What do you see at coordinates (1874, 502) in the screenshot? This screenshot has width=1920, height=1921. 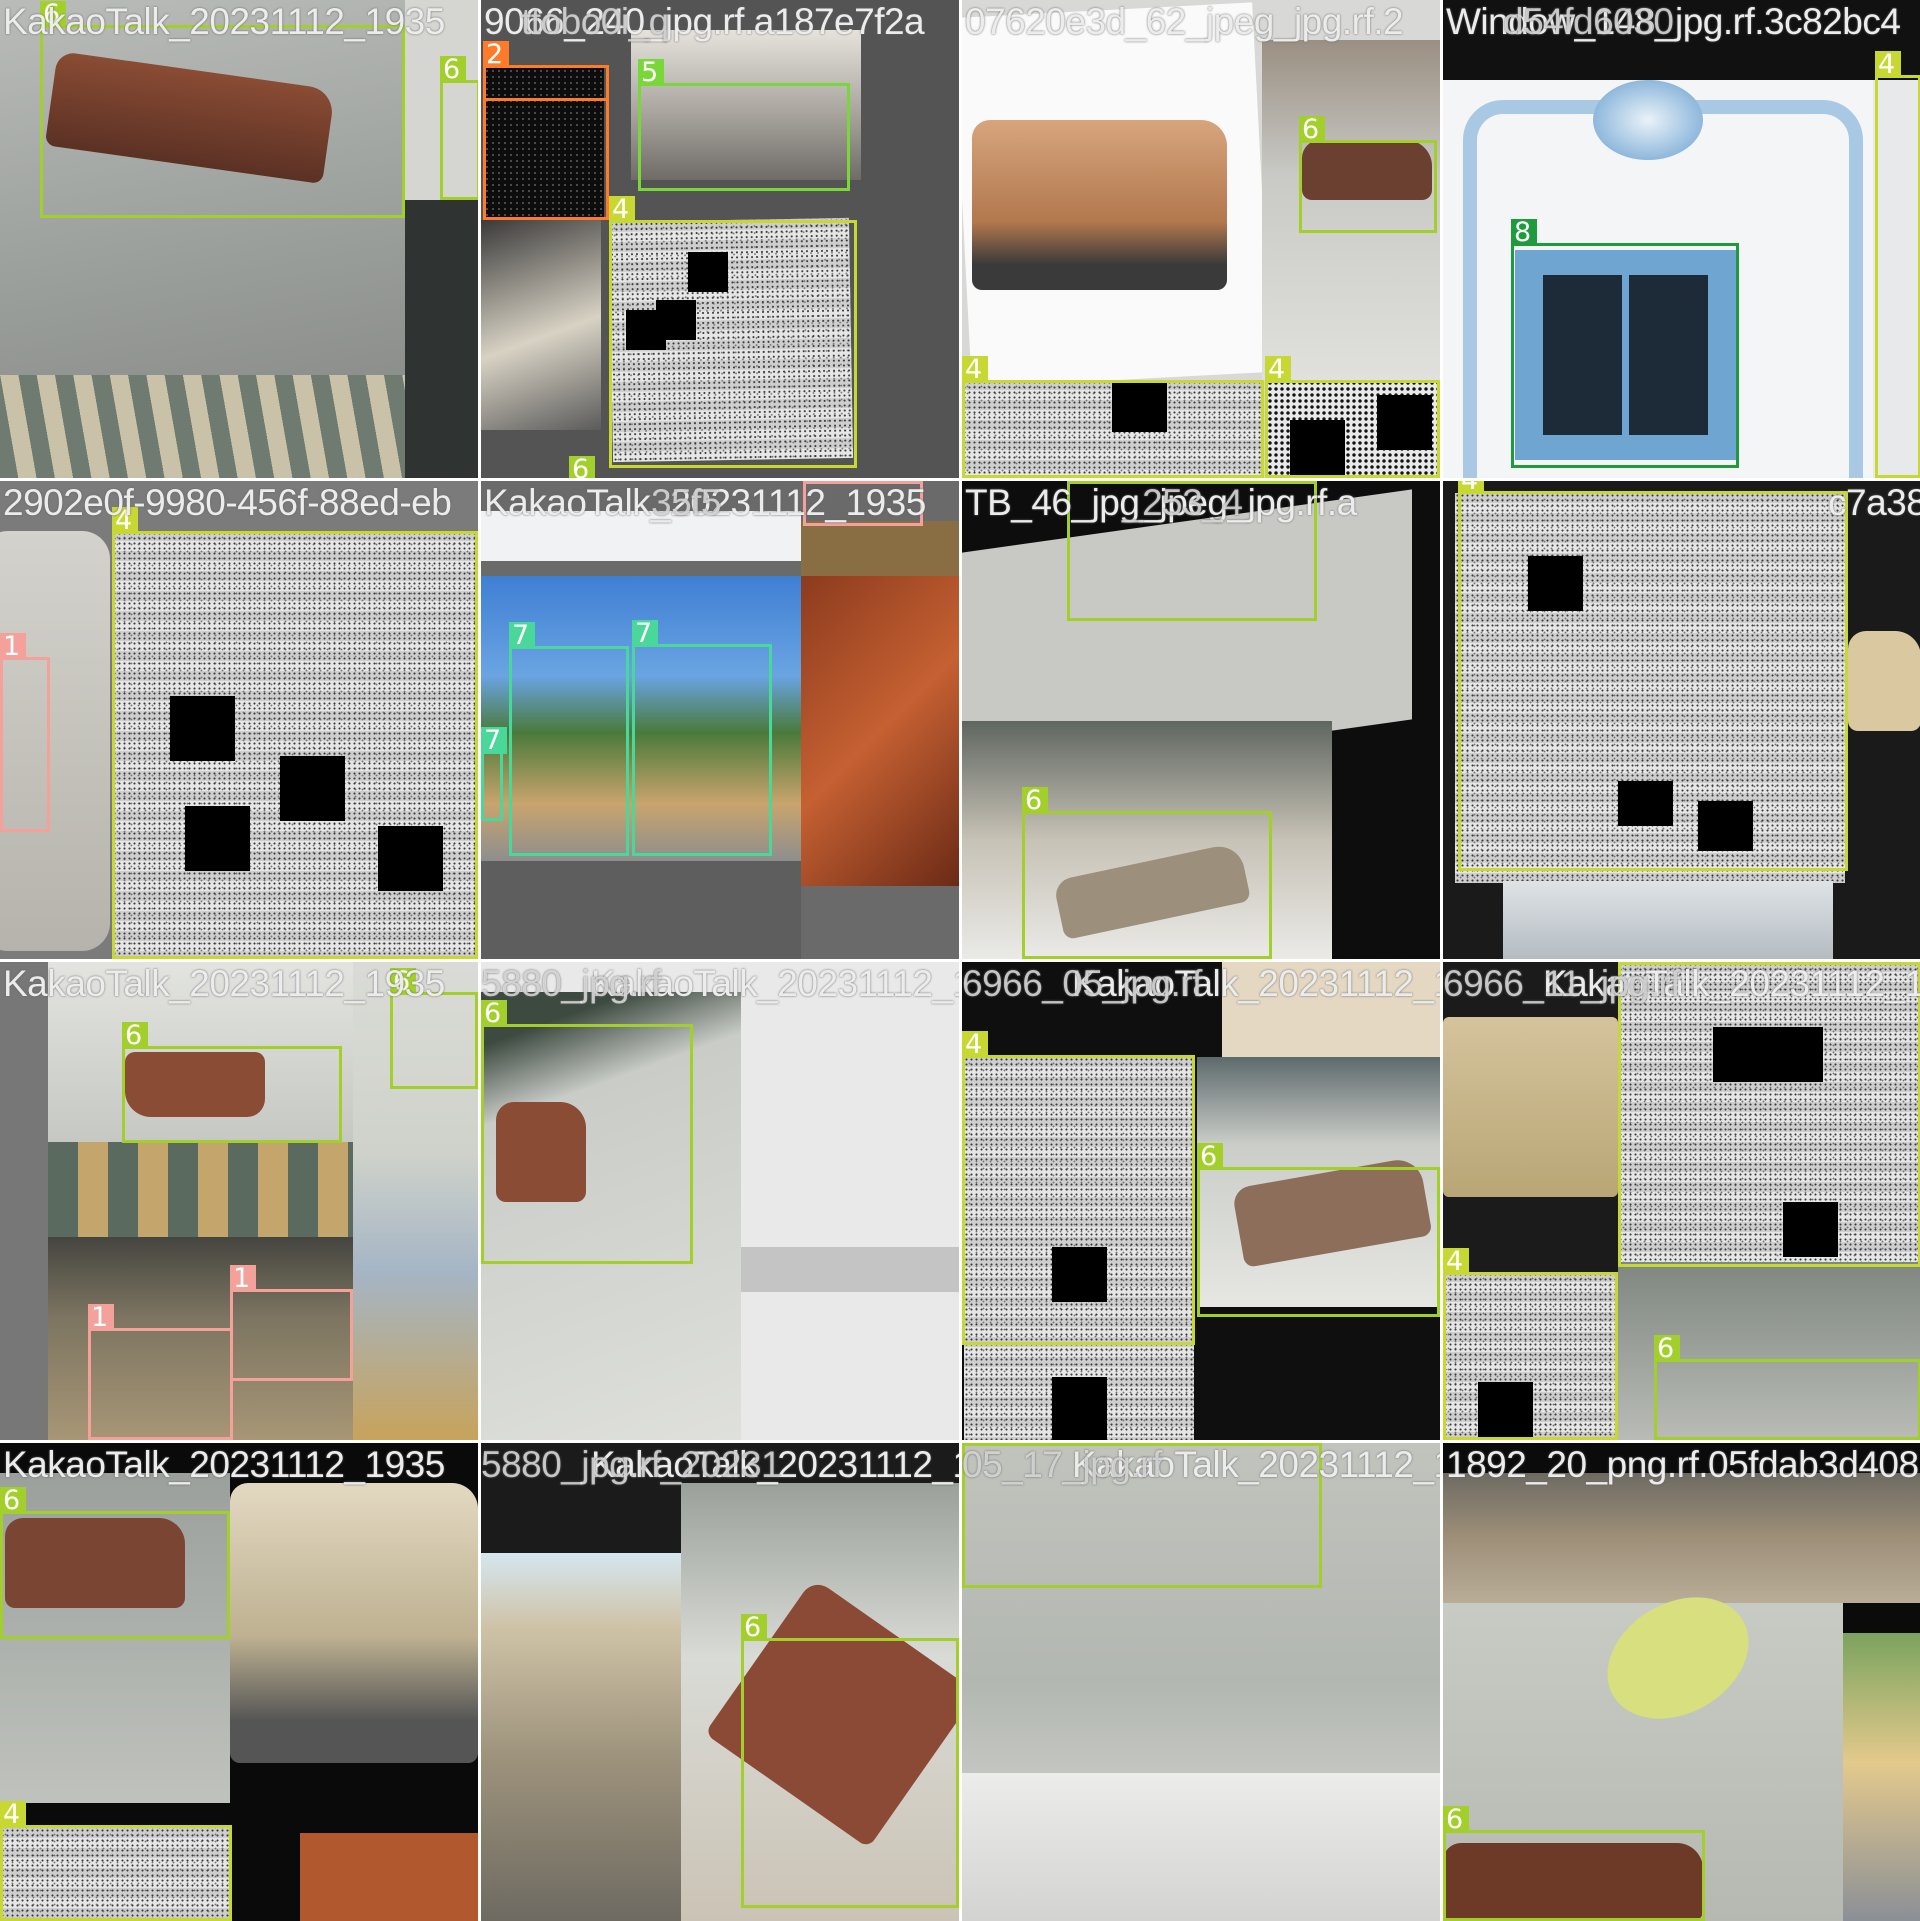 I see `image-filename: c7a38c` at bounding box center [1874, 502].